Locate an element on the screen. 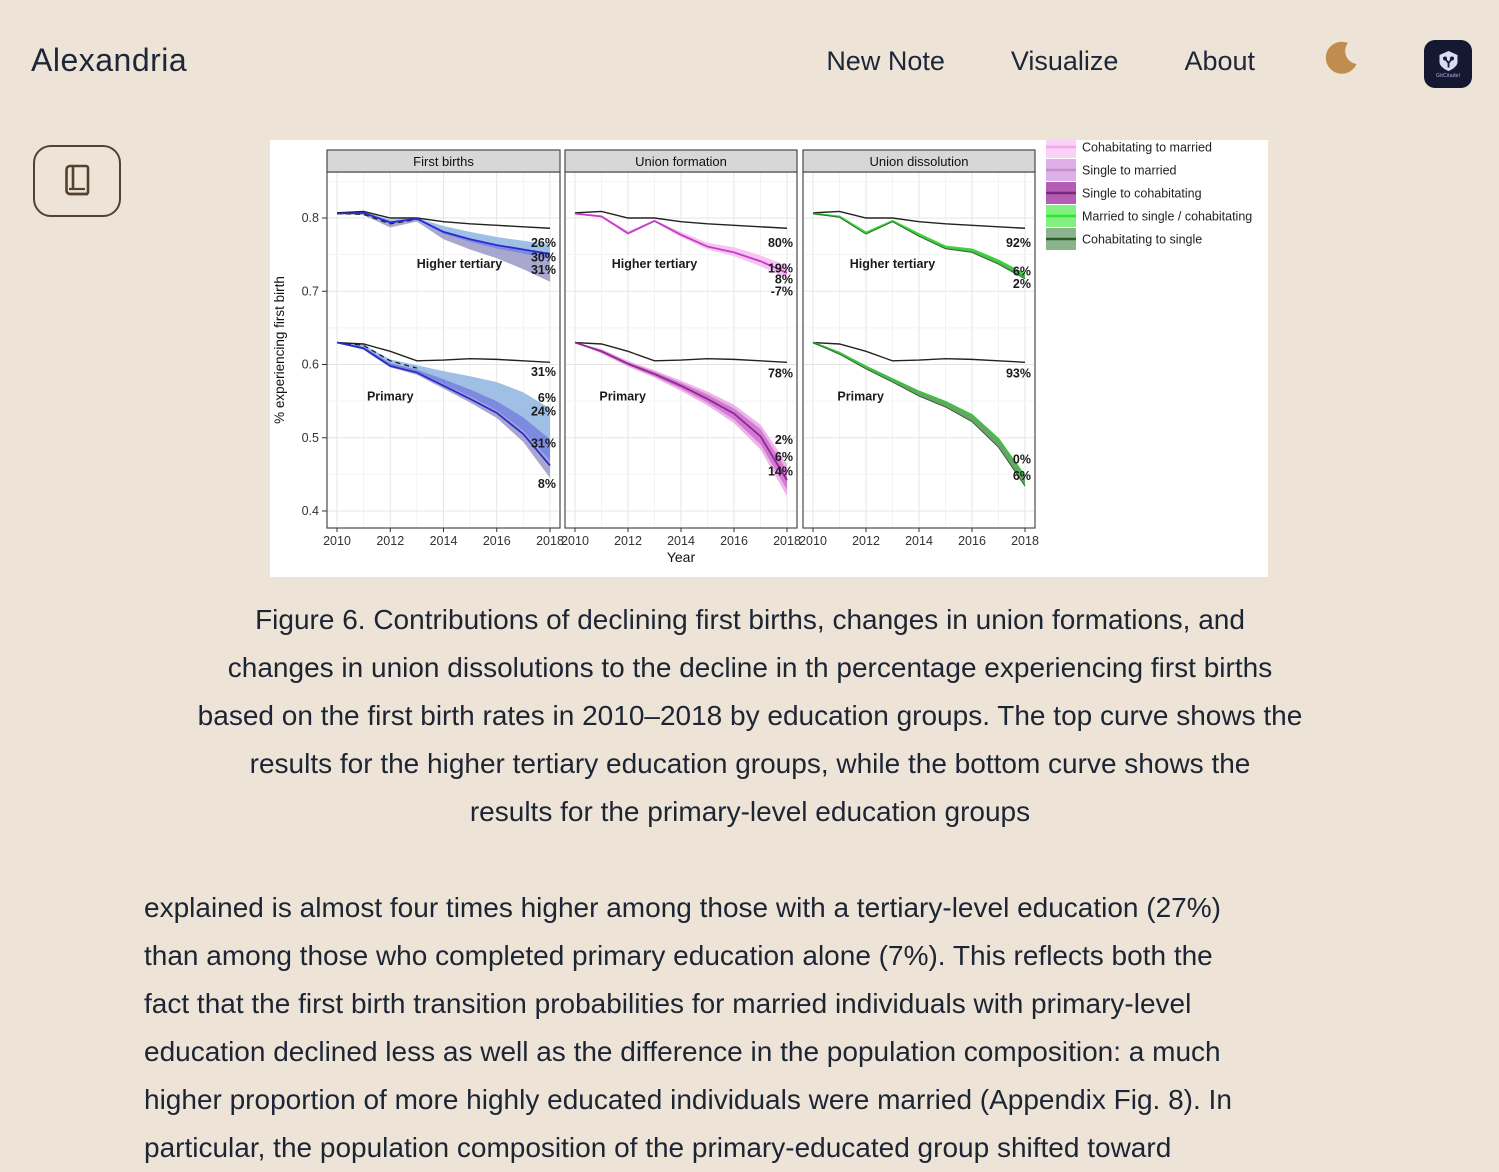 The height and width of the screenshot is (1172, 1499). svg-text: 30% is located at coordinates (543, 258).